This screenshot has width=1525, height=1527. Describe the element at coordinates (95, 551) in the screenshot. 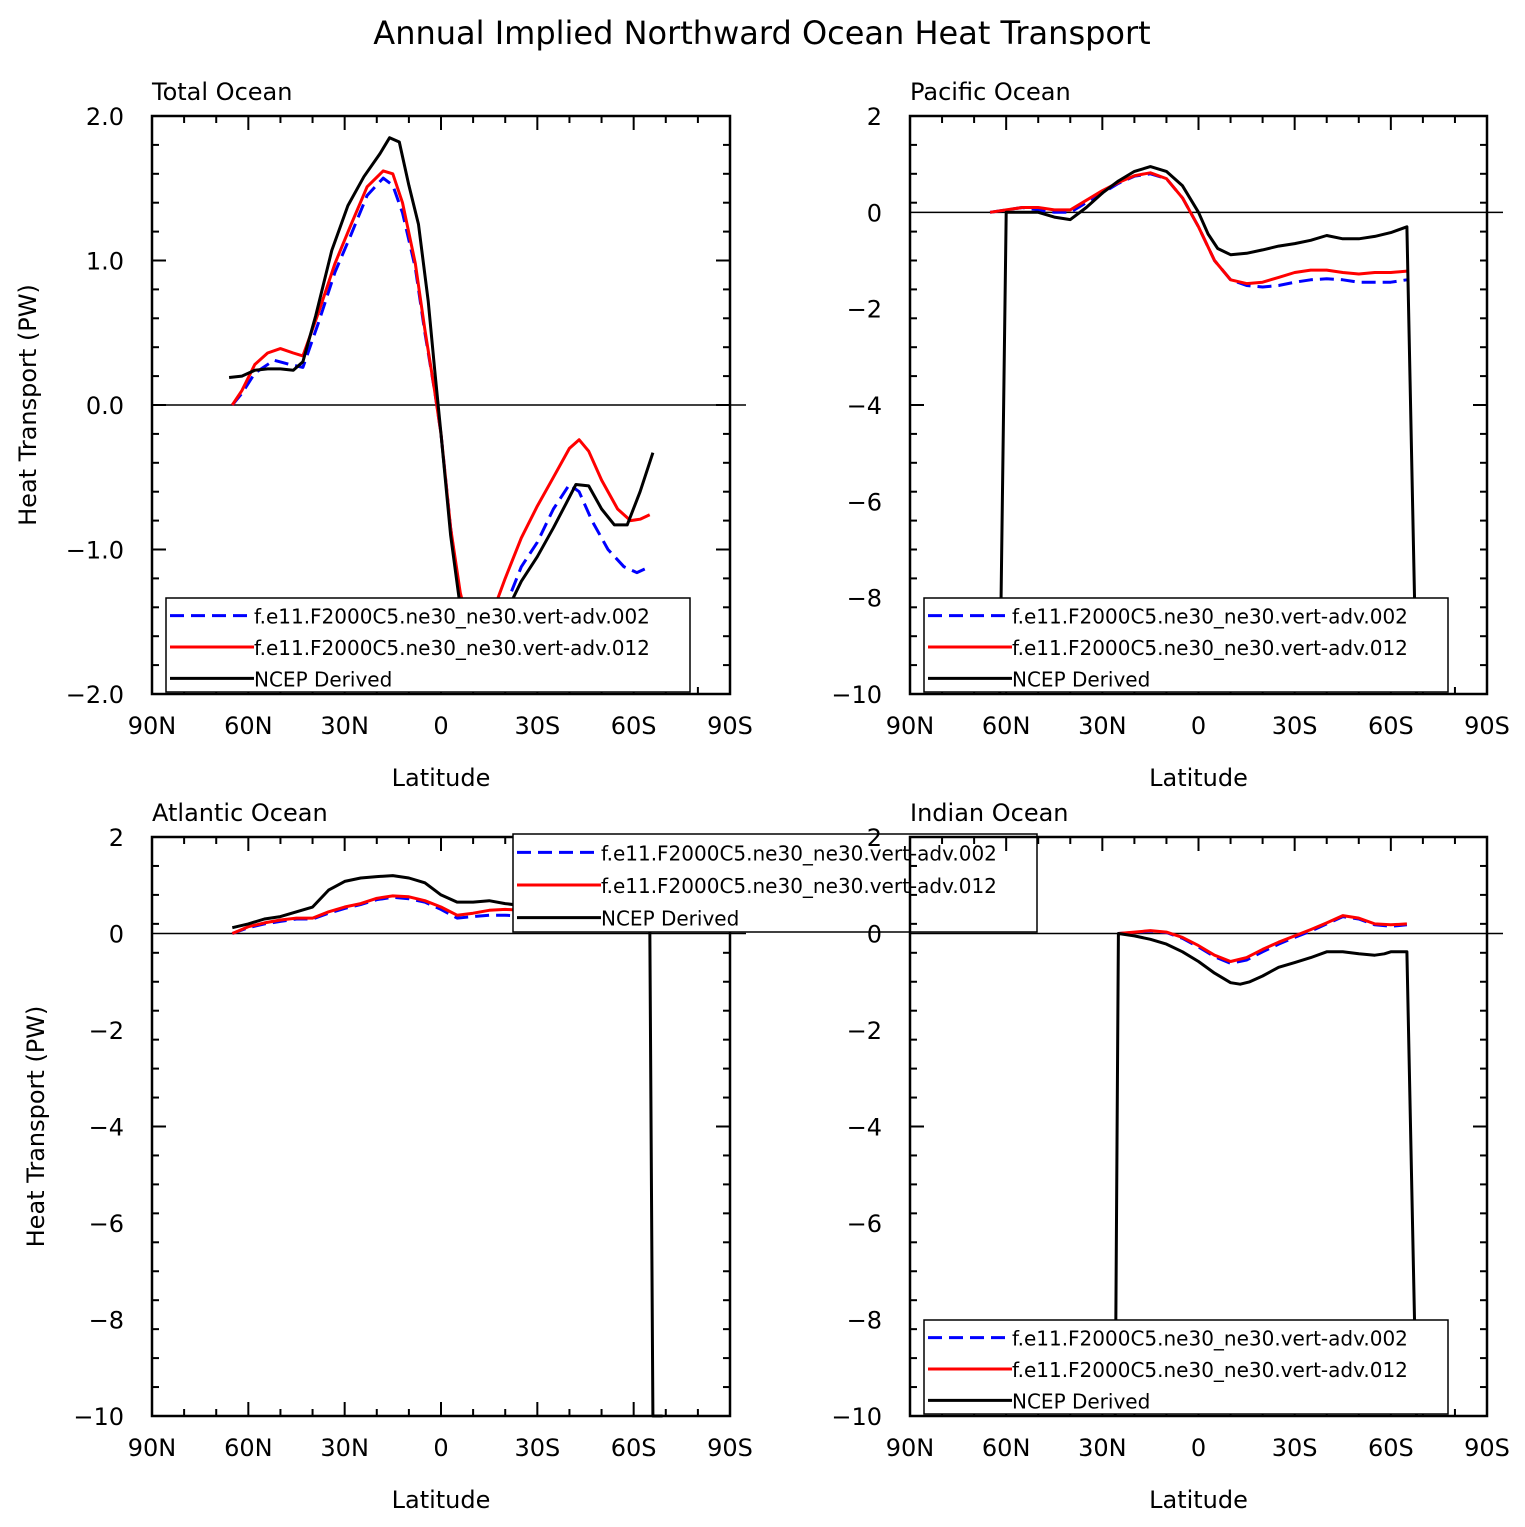

I see `y-tick-label: −1.0` at that location.